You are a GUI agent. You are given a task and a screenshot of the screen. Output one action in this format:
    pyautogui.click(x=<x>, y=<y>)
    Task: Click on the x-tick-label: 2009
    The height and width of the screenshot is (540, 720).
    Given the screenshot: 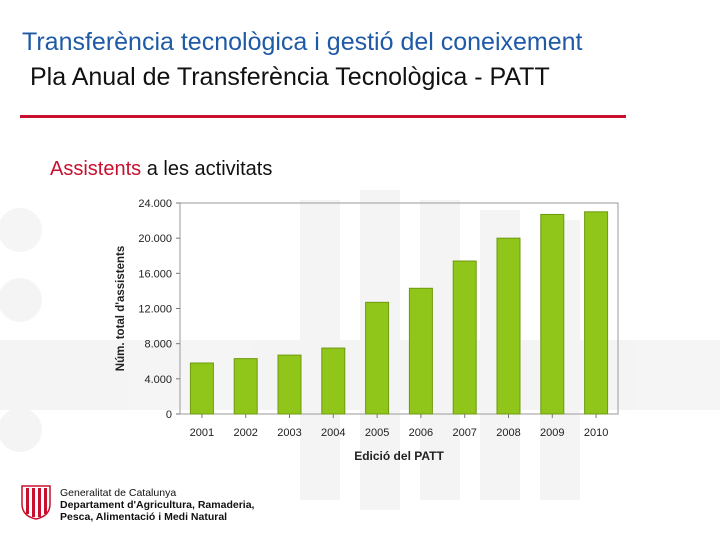 What is the action you would take?
    pyautogui.click(x=552, y=433)
    